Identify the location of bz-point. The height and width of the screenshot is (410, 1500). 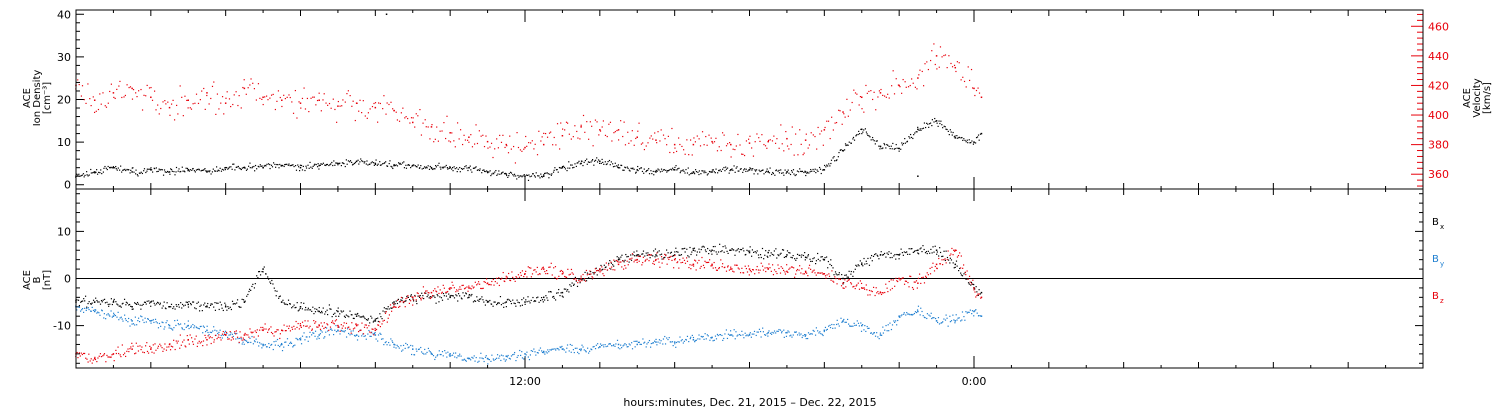
(656, 259).